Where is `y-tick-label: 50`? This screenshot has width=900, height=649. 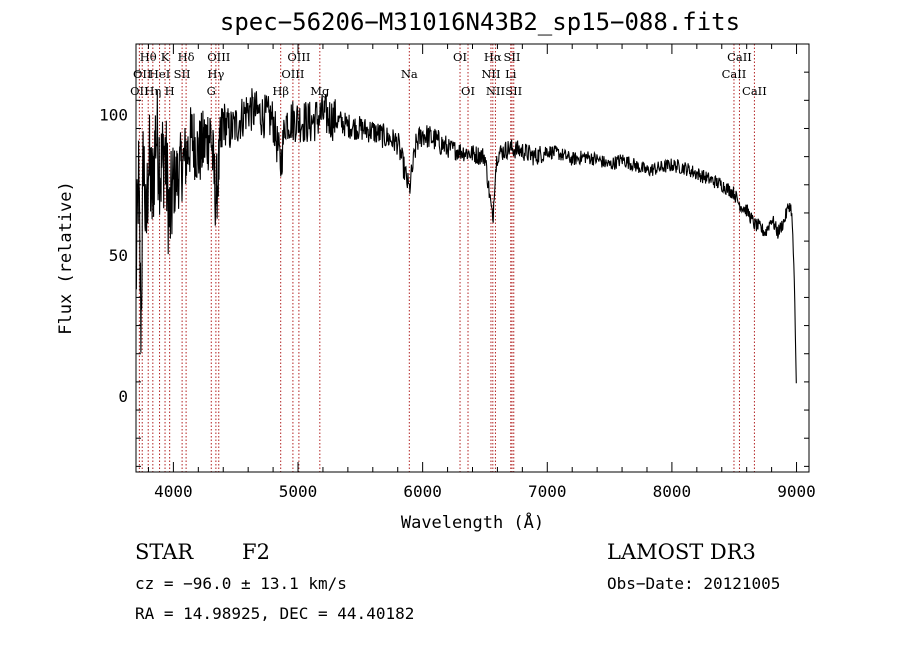
y-tick-label: 50 is located at coordinates (118, 255).